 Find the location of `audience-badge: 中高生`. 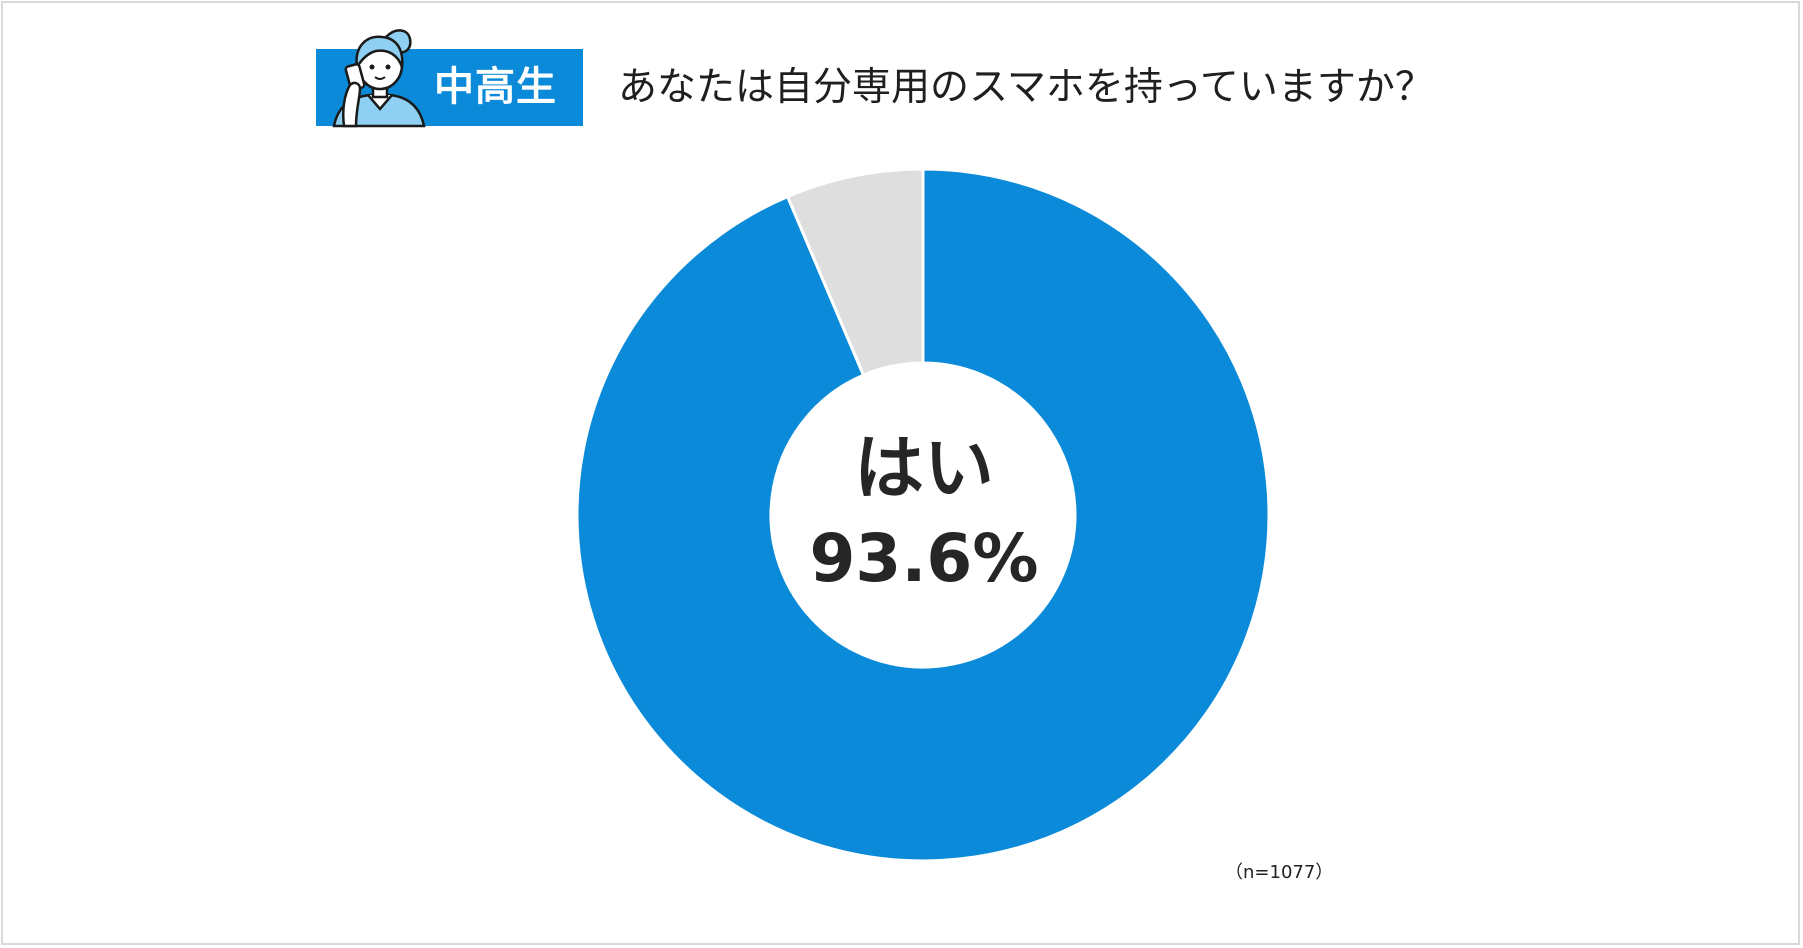

audience-badge: 中高生 is located at coordinates (449, 78).